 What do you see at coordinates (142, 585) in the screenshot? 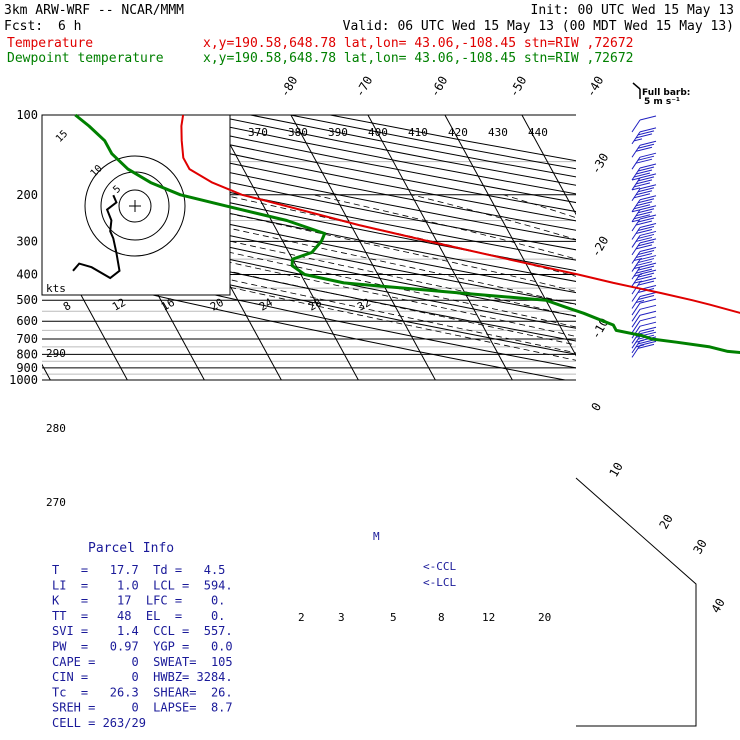
I see `parcel-info-row: LI = 1.0 LCL = 594.` at bounding box center [142, 585].